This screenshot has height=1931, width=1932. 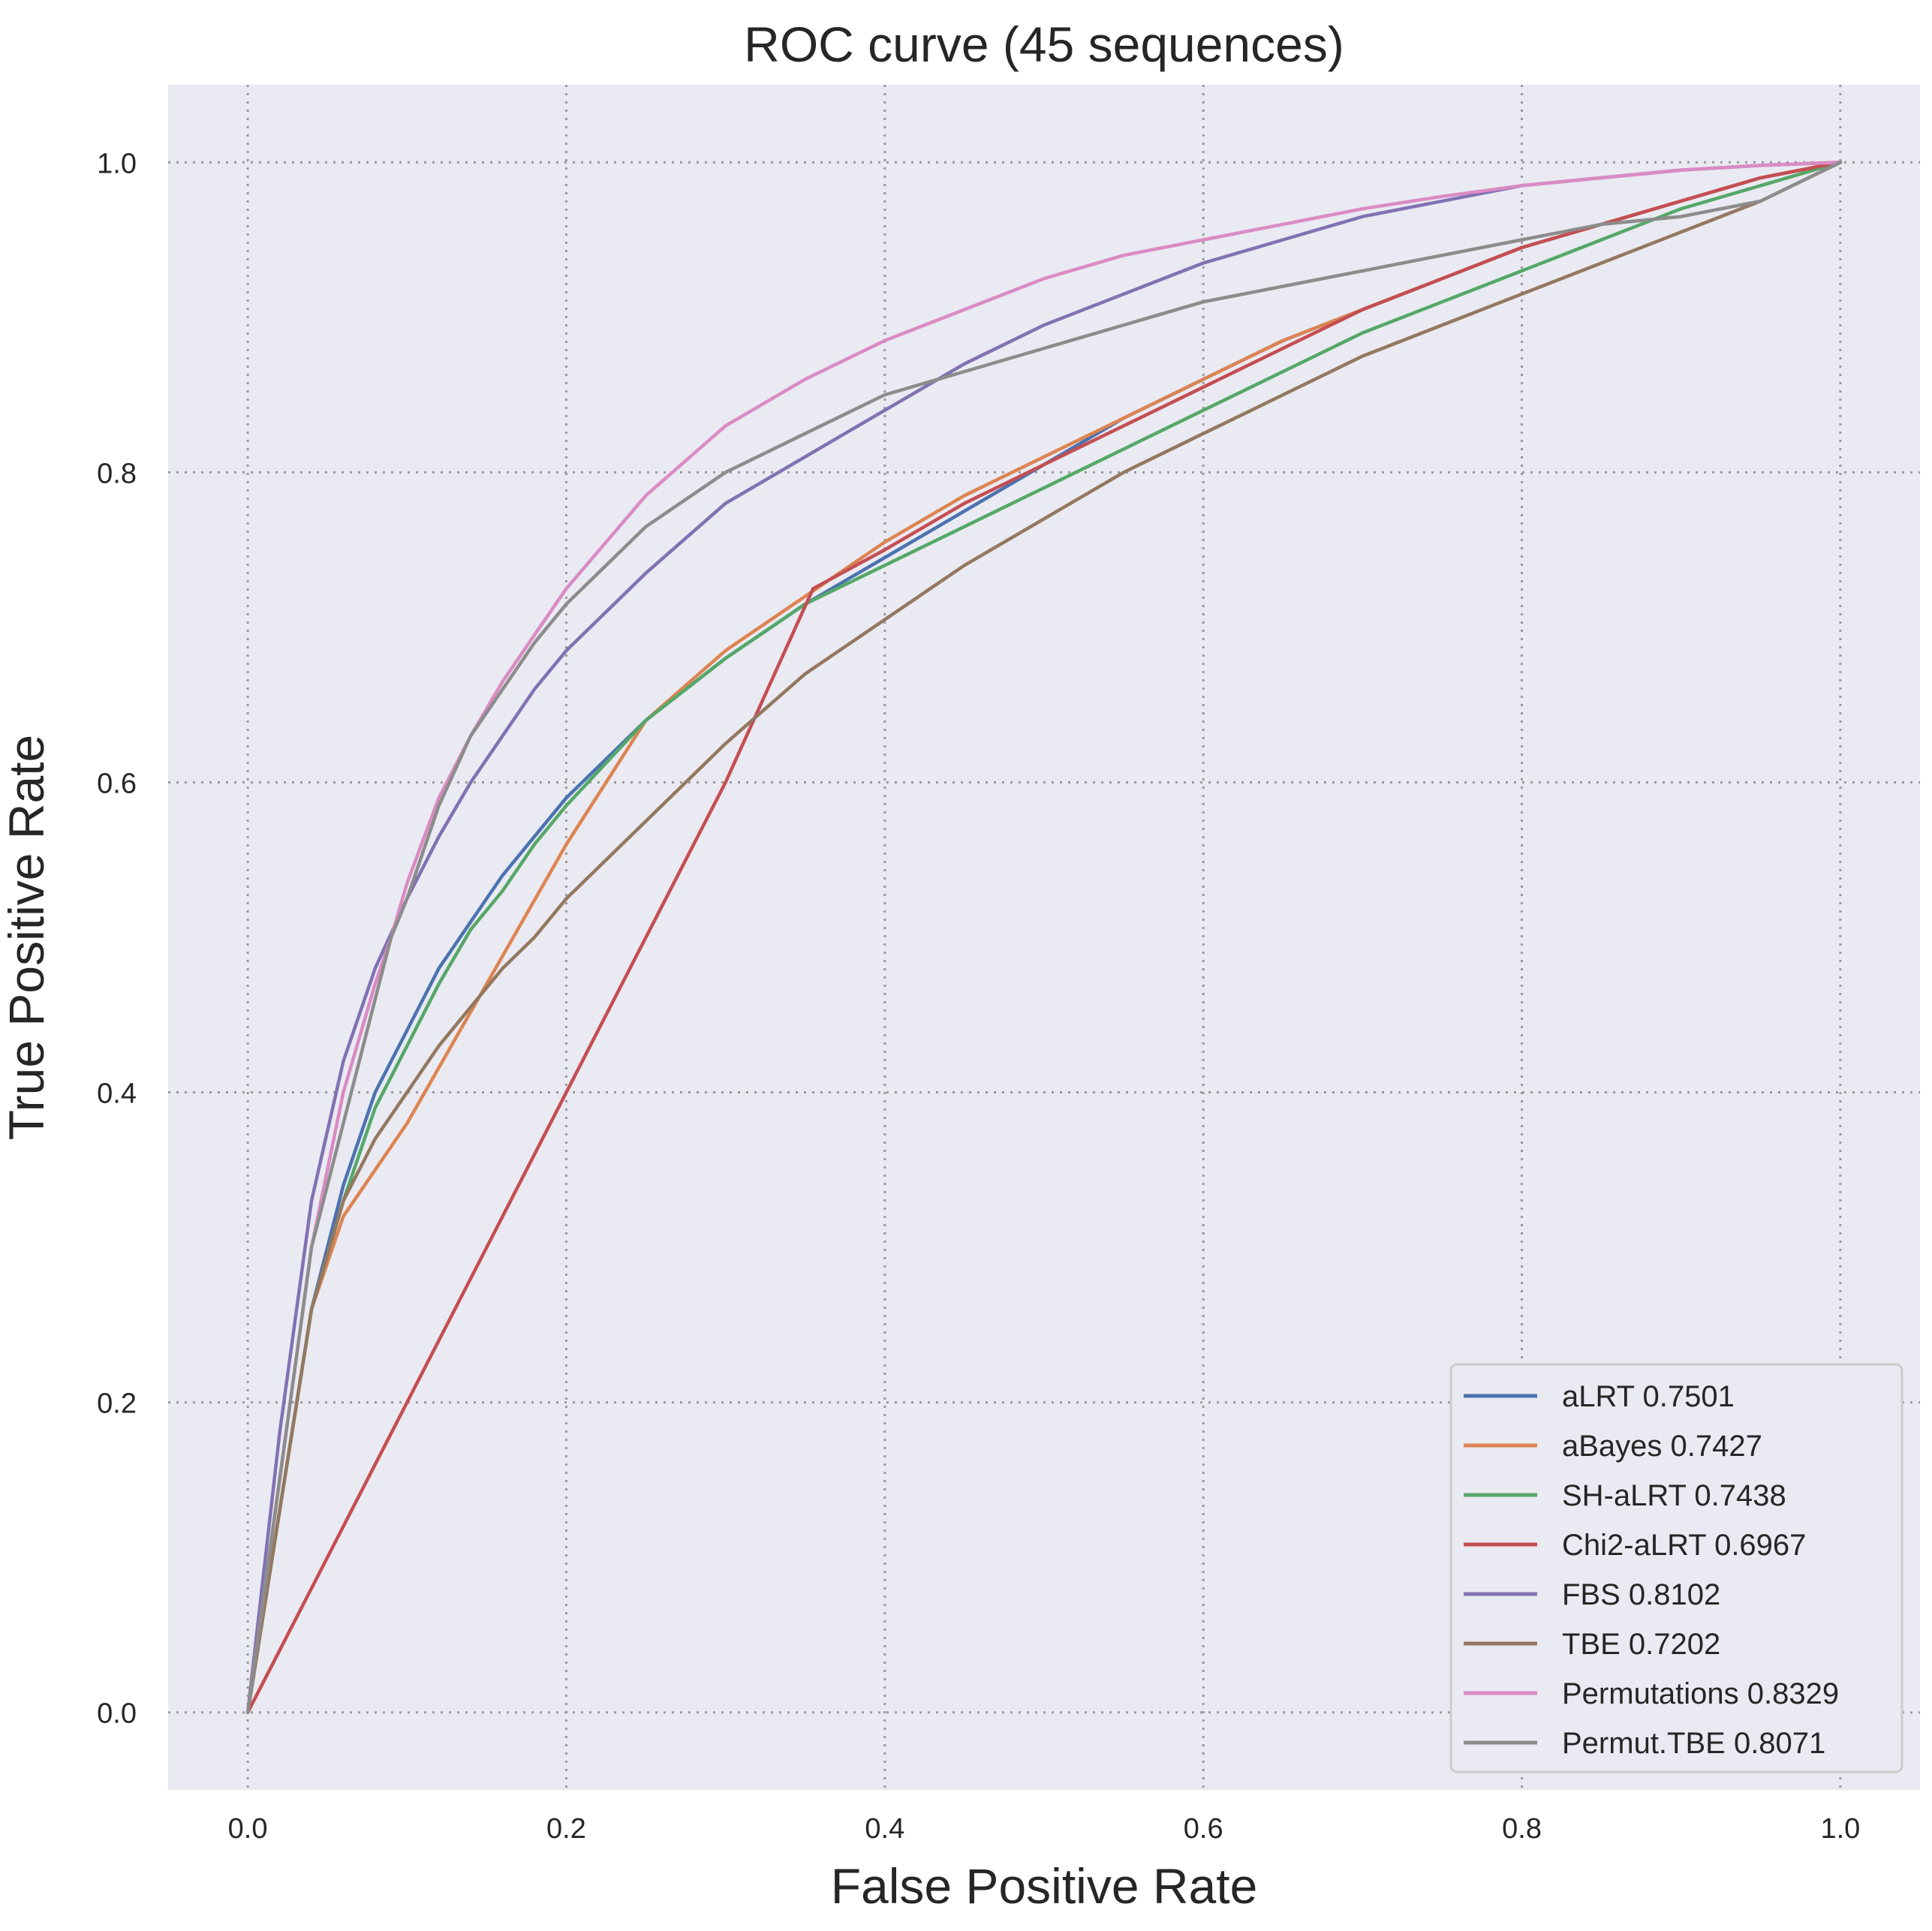 What do you see at coordinates (1684, 1545) in the screenshot?
I see `legend-label-3: Chi2-aLRT 0.6967` at bounding box center [1684, 1545].